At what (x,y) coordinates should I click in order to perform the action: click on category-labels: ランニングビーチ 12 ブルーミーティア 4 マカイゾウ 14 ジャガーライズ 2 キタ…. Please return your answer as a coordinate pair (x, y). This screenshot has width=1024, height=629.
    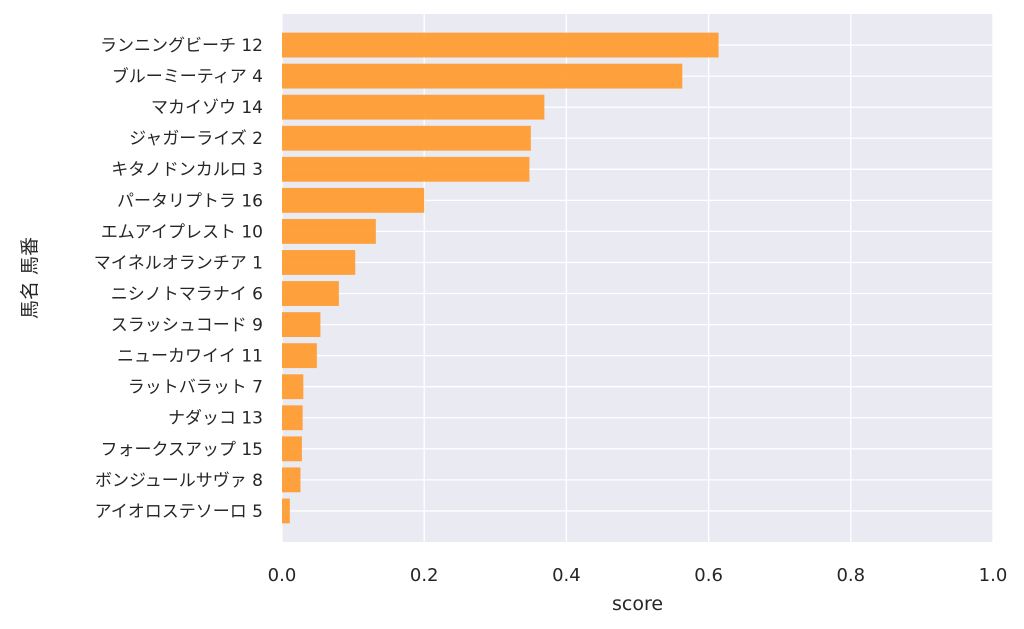
    Looking at the image, I should click on (178, 279).